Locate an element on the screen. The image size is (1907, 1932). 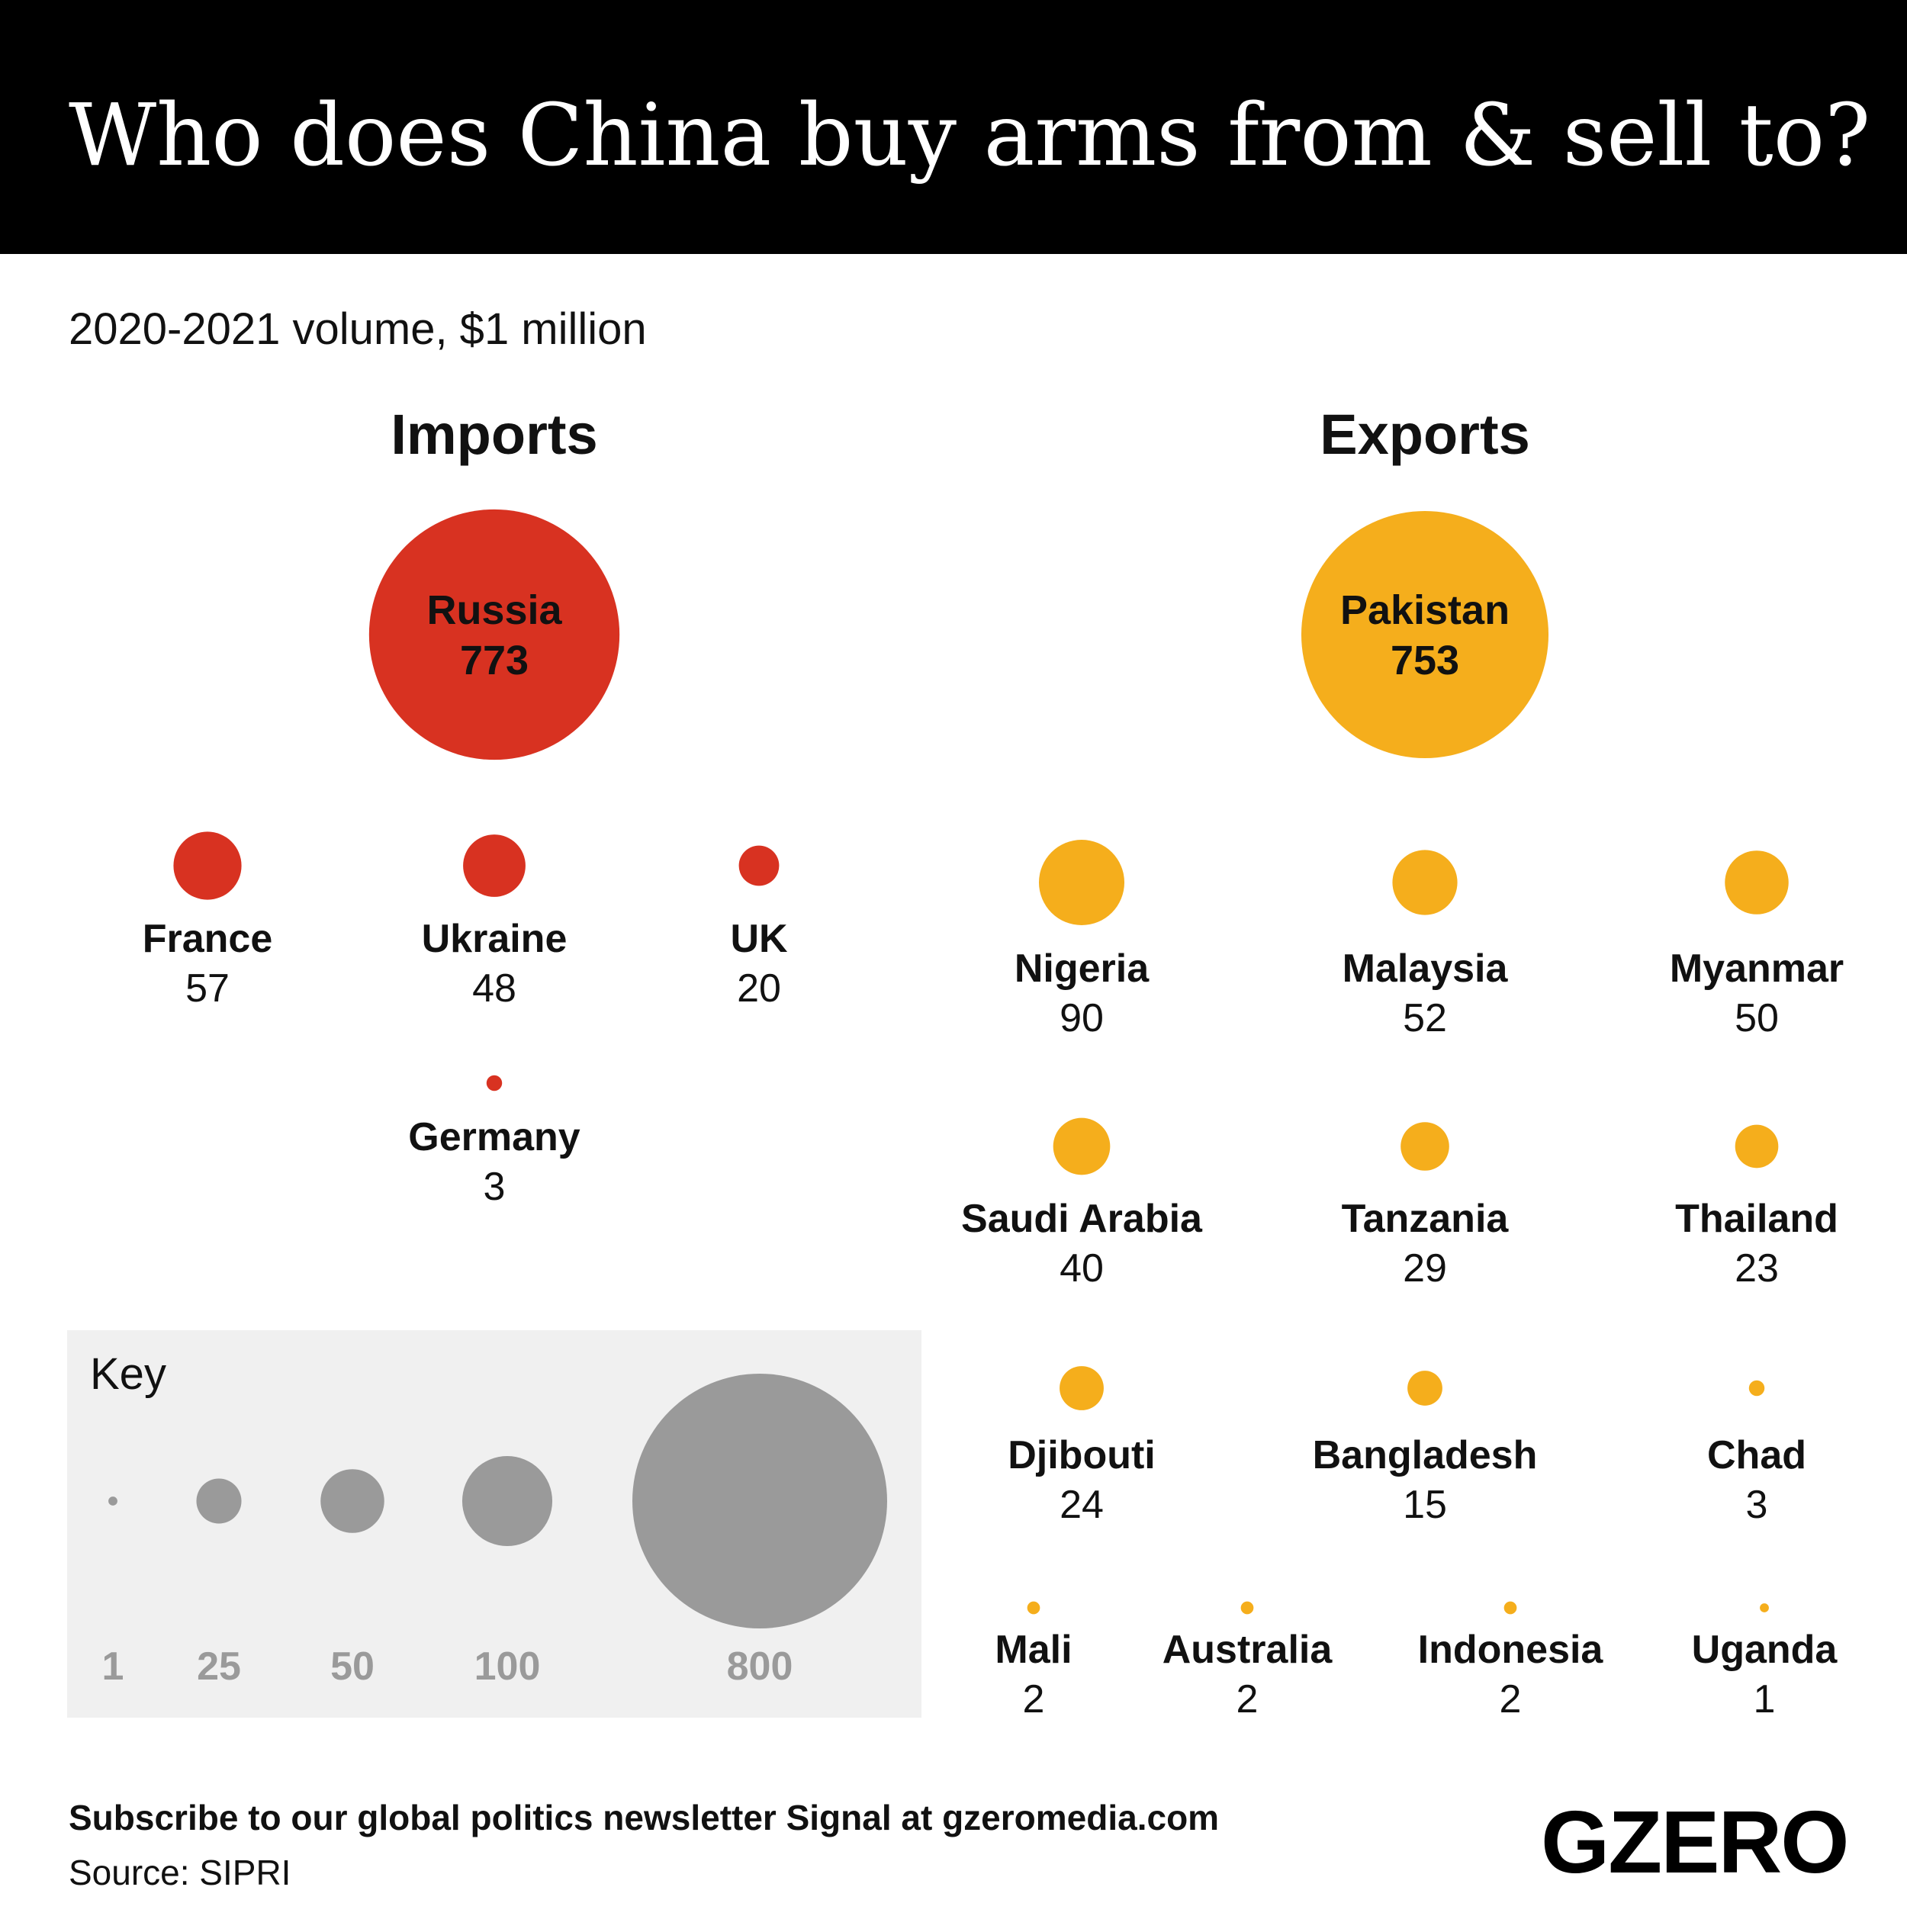
export-label-malaysia: Malaysia is located at coordinates (1426, 969).